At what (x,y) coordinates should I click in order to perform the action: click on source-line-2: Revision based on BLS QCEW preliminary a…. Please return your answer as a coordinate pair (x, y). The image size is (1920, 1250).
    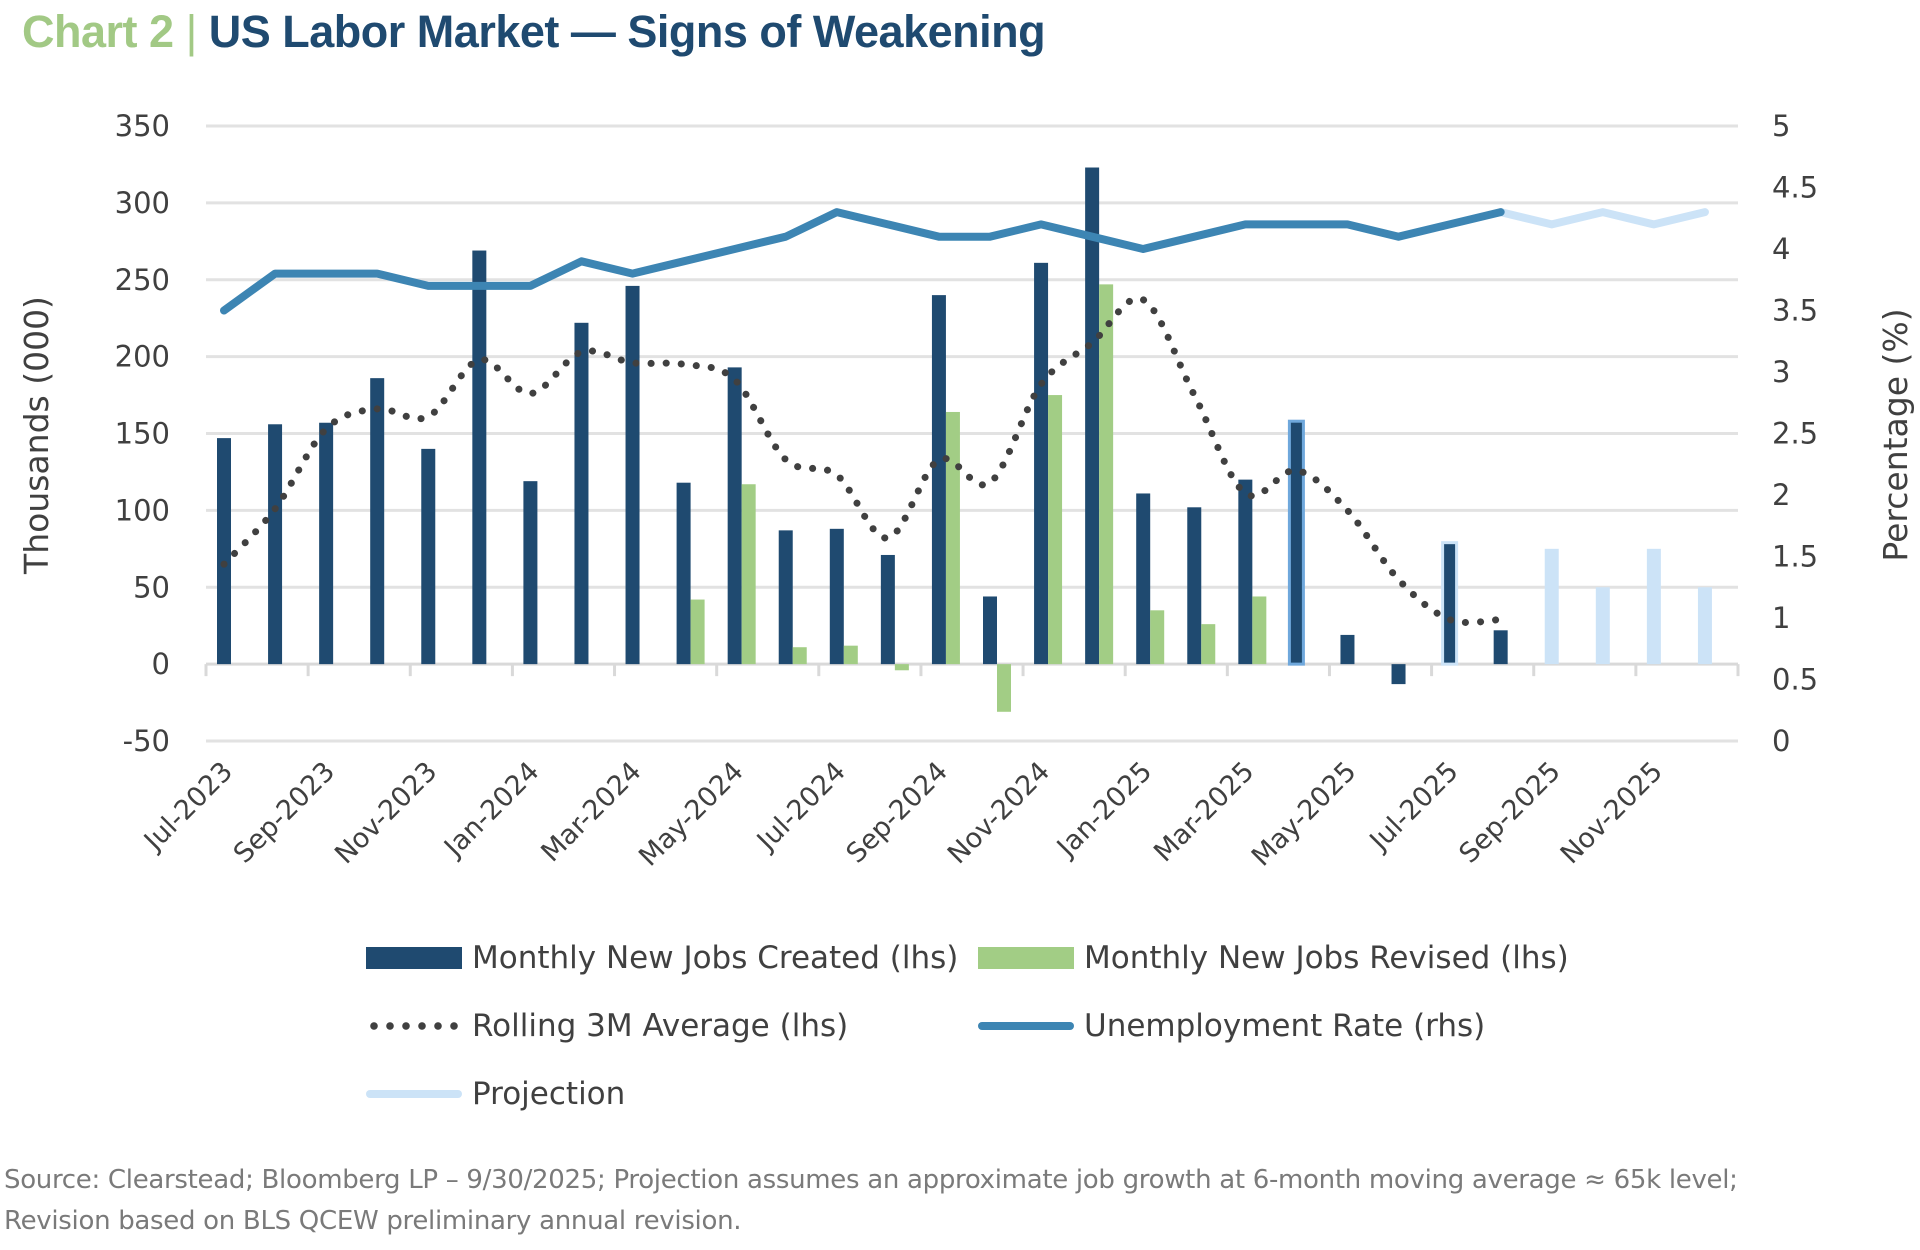
    Looking at the image, I should click on (373, 1221).